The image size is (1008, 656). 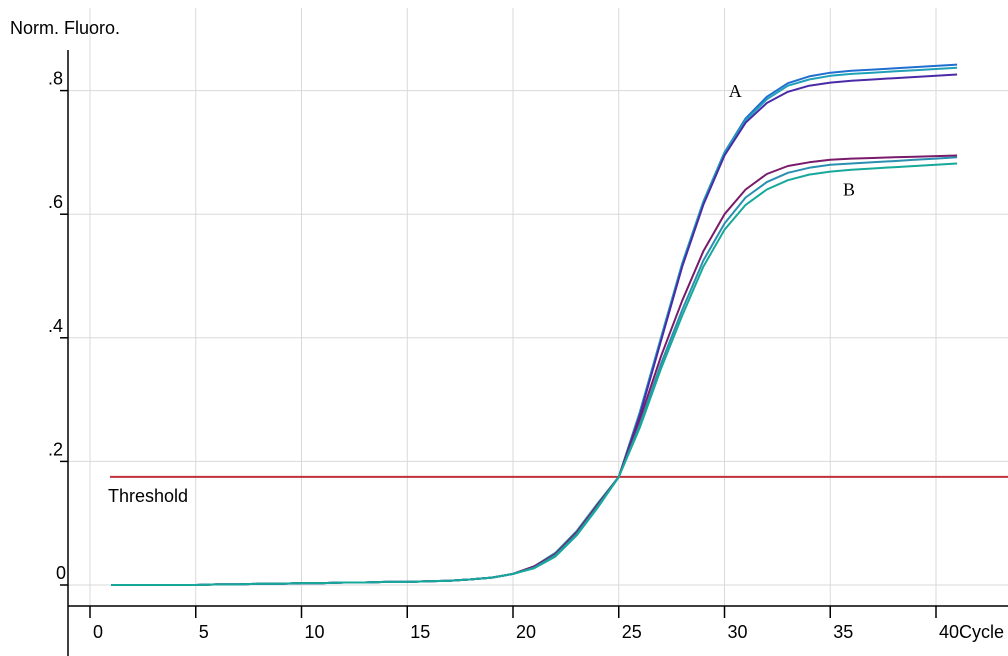 What do you see at coordinates (632, 632) in the screenshot?
I see `x-tick-label: 25` at bounding box center [632, 632].